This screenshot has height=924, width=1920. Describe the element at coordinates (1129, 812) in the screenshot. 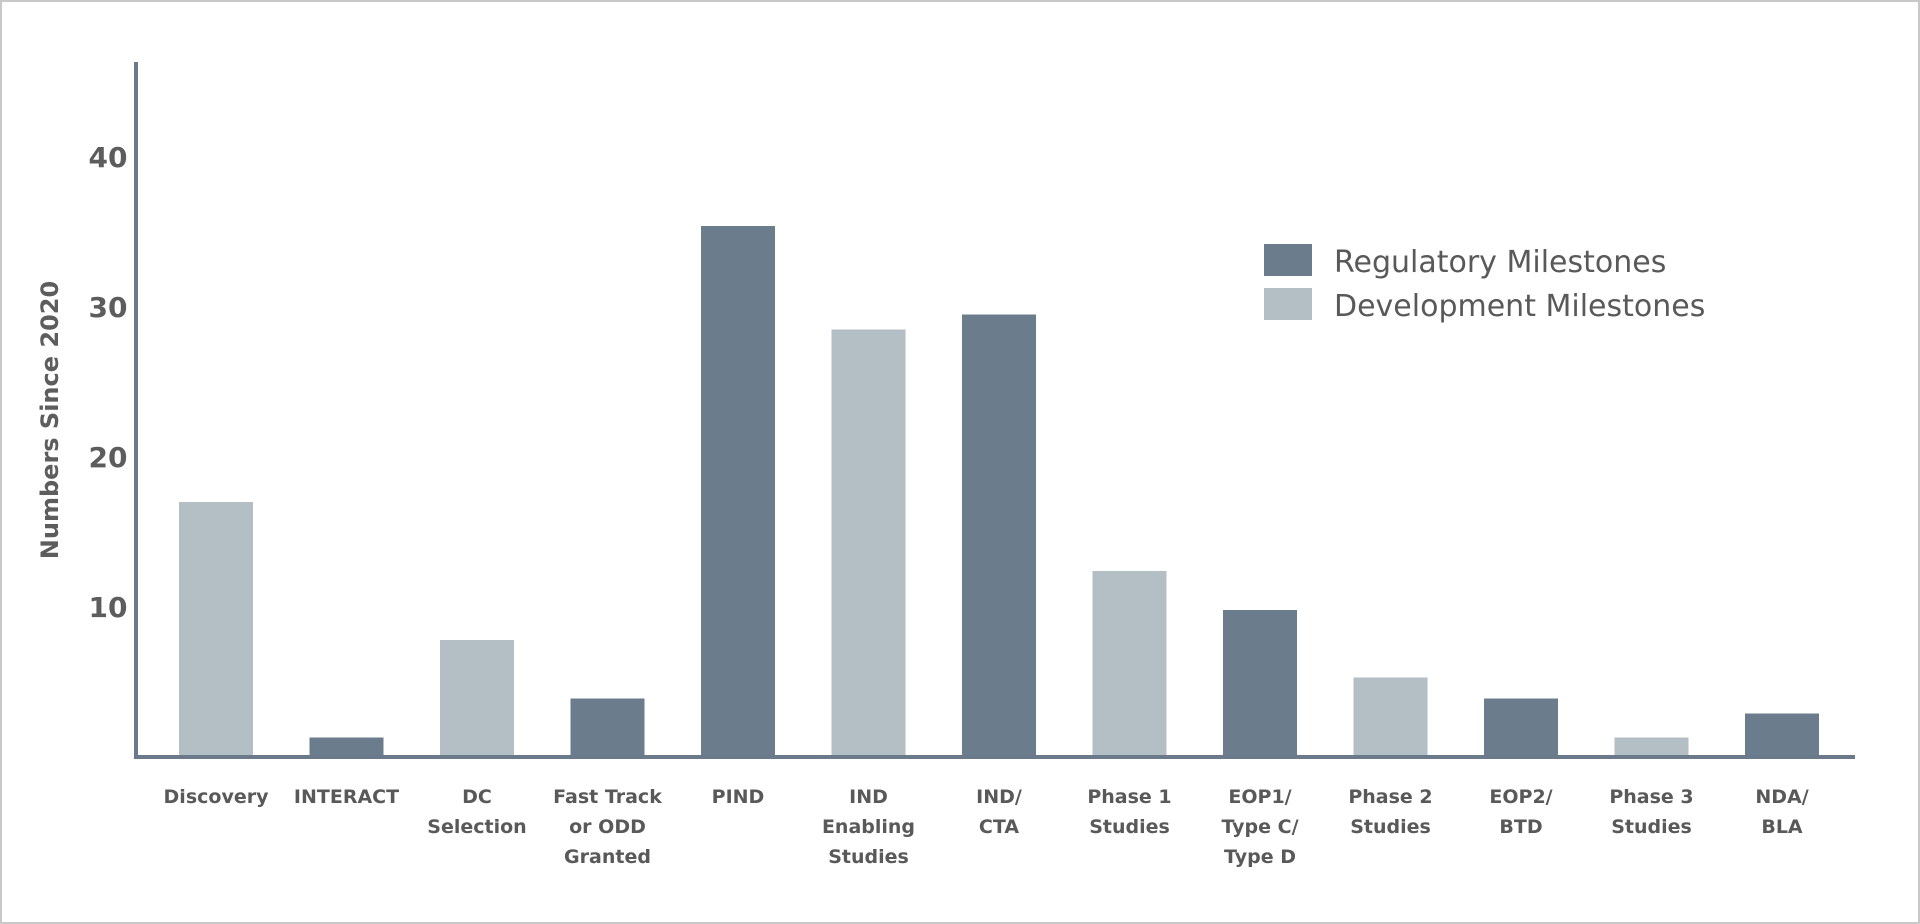

I see `x-tick-label: Phase 1 Studies` at that location.